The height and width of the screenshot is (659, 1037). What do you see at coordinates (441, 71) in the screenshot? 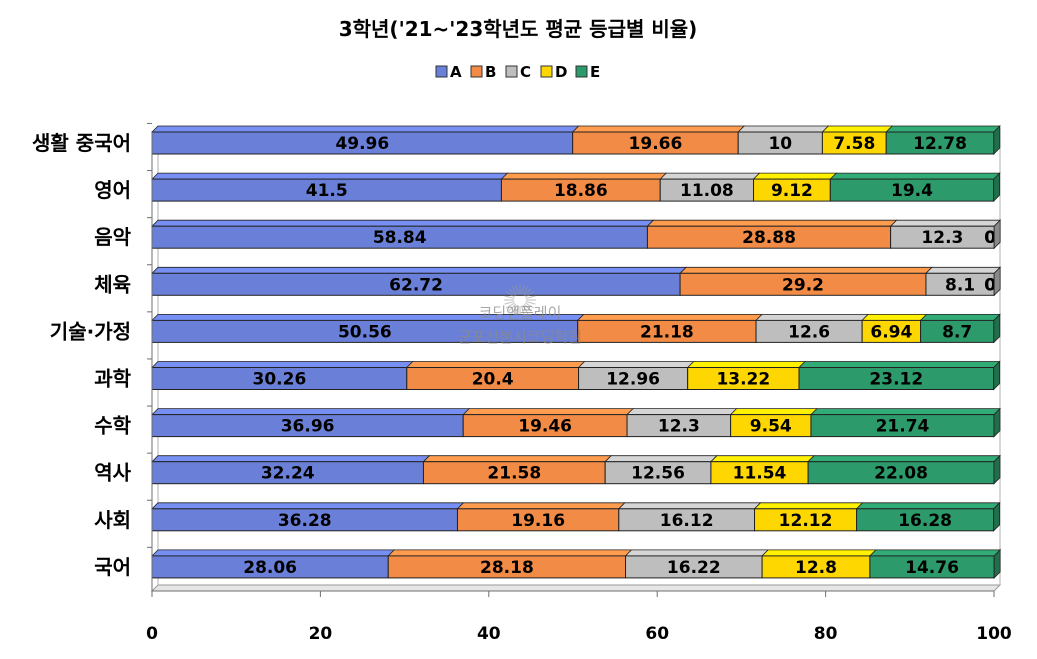
I see `legend-swatch-a` at bounding box center [441, 71].